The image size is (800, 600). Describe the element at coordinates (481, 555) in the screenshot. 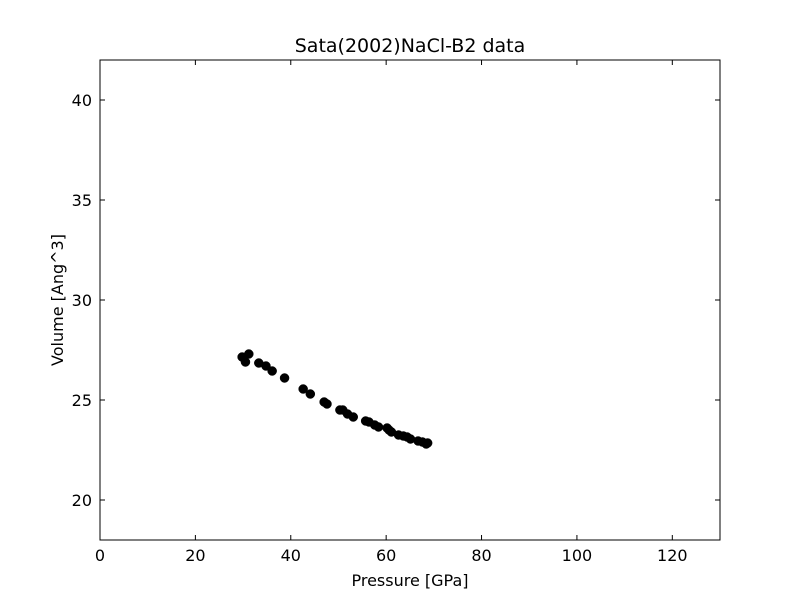

I see `x-tick-label: 80` at that location.